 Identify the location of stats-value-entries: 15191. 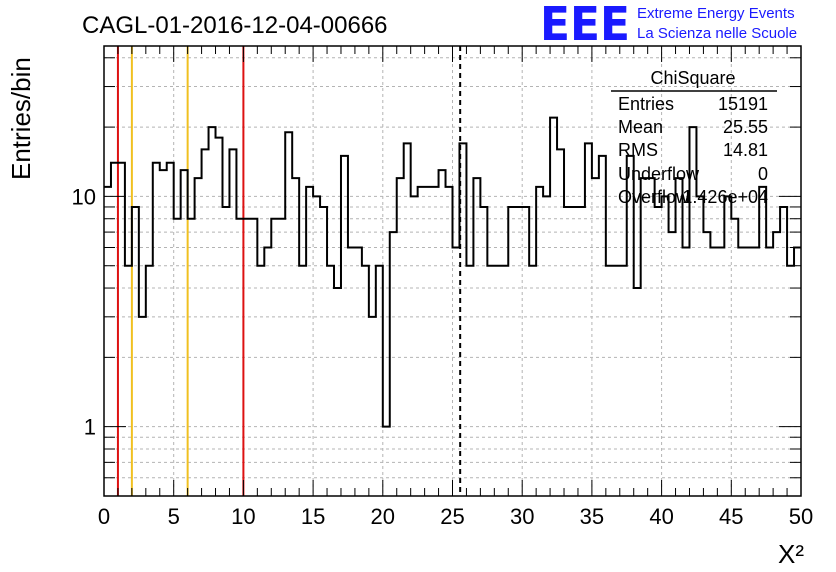
(743, 104).